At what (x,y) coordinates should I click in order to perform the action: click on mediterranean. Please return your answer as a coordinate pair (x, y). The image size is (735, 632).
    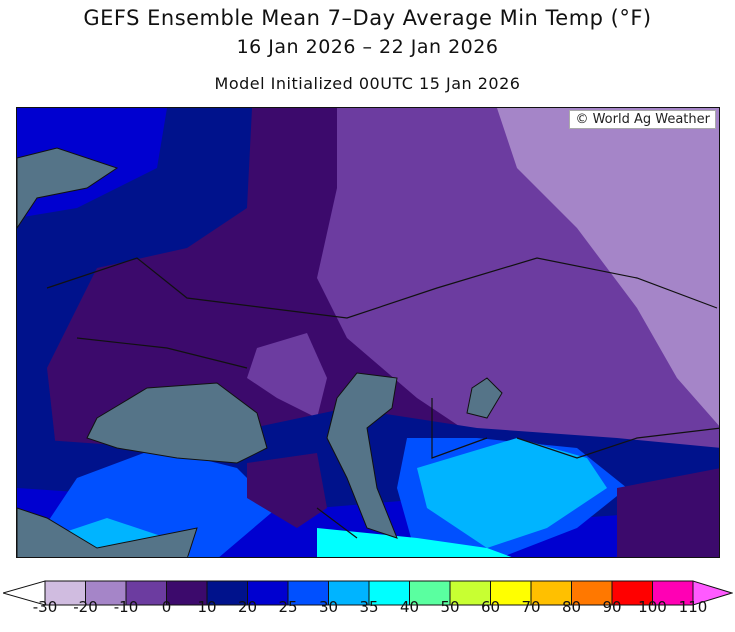
    Looking at the image, I should click on (107, 532).